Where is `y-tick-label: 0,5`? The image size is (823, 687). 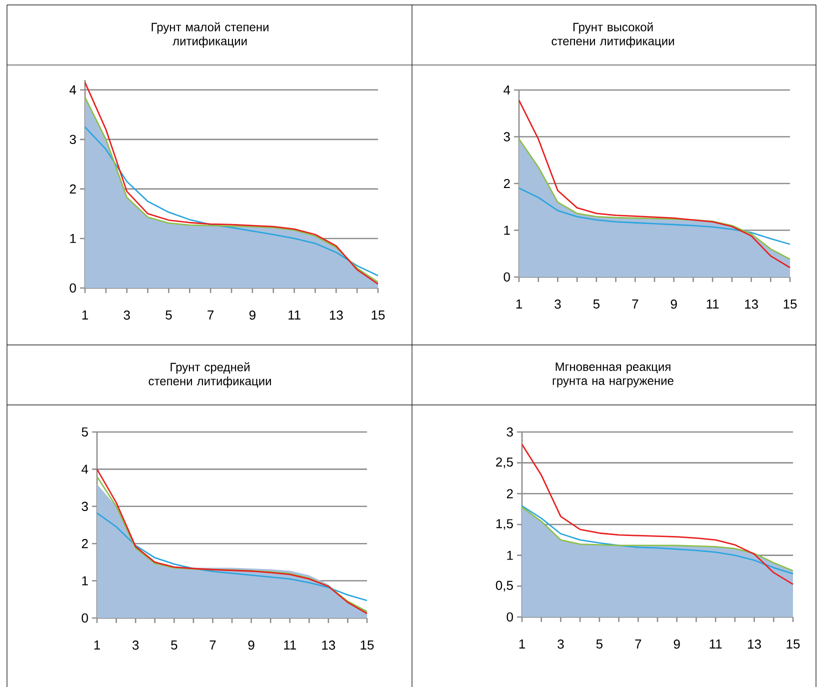 y-tick-label: 0,5 is located at coordinates (504, 586).